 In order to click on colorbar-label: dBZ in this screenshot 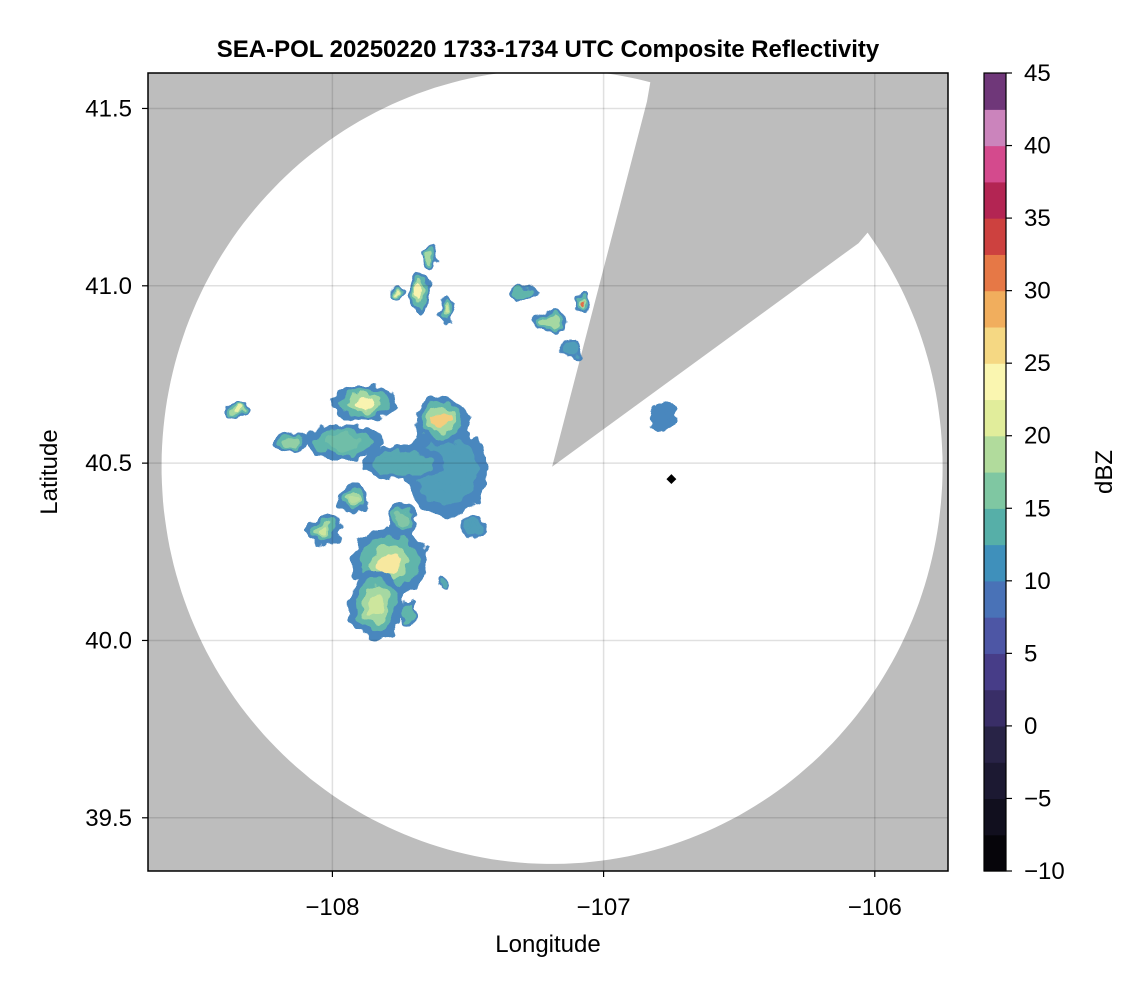, I will do `click(1104, 472)`.